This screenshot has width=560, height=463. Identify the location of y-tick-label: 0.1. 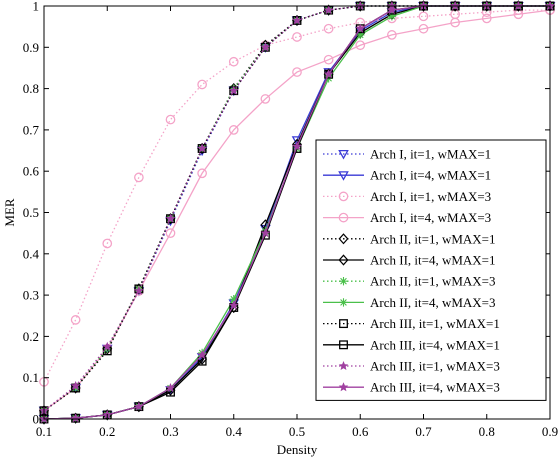
(31, 377).